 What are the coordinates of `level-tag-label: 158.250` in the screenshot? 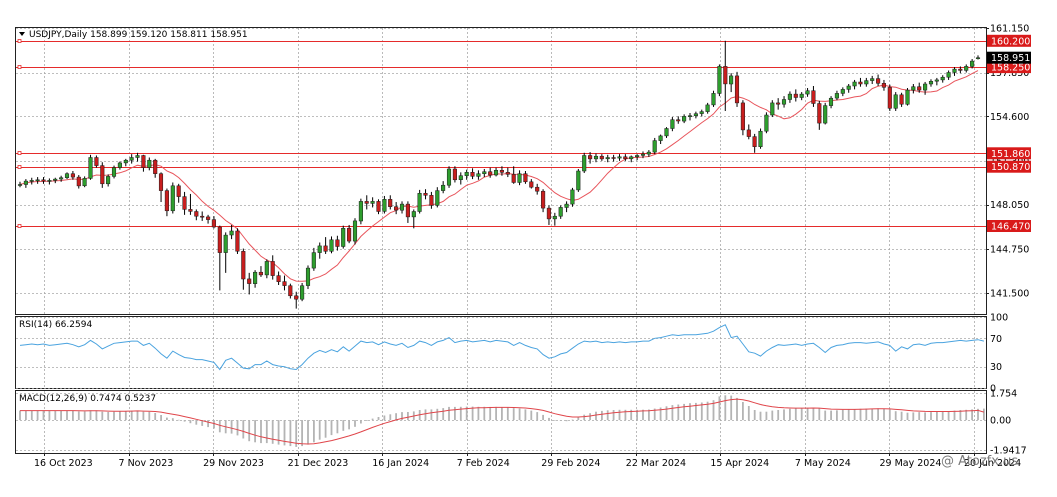 It's located at (1010, 68).